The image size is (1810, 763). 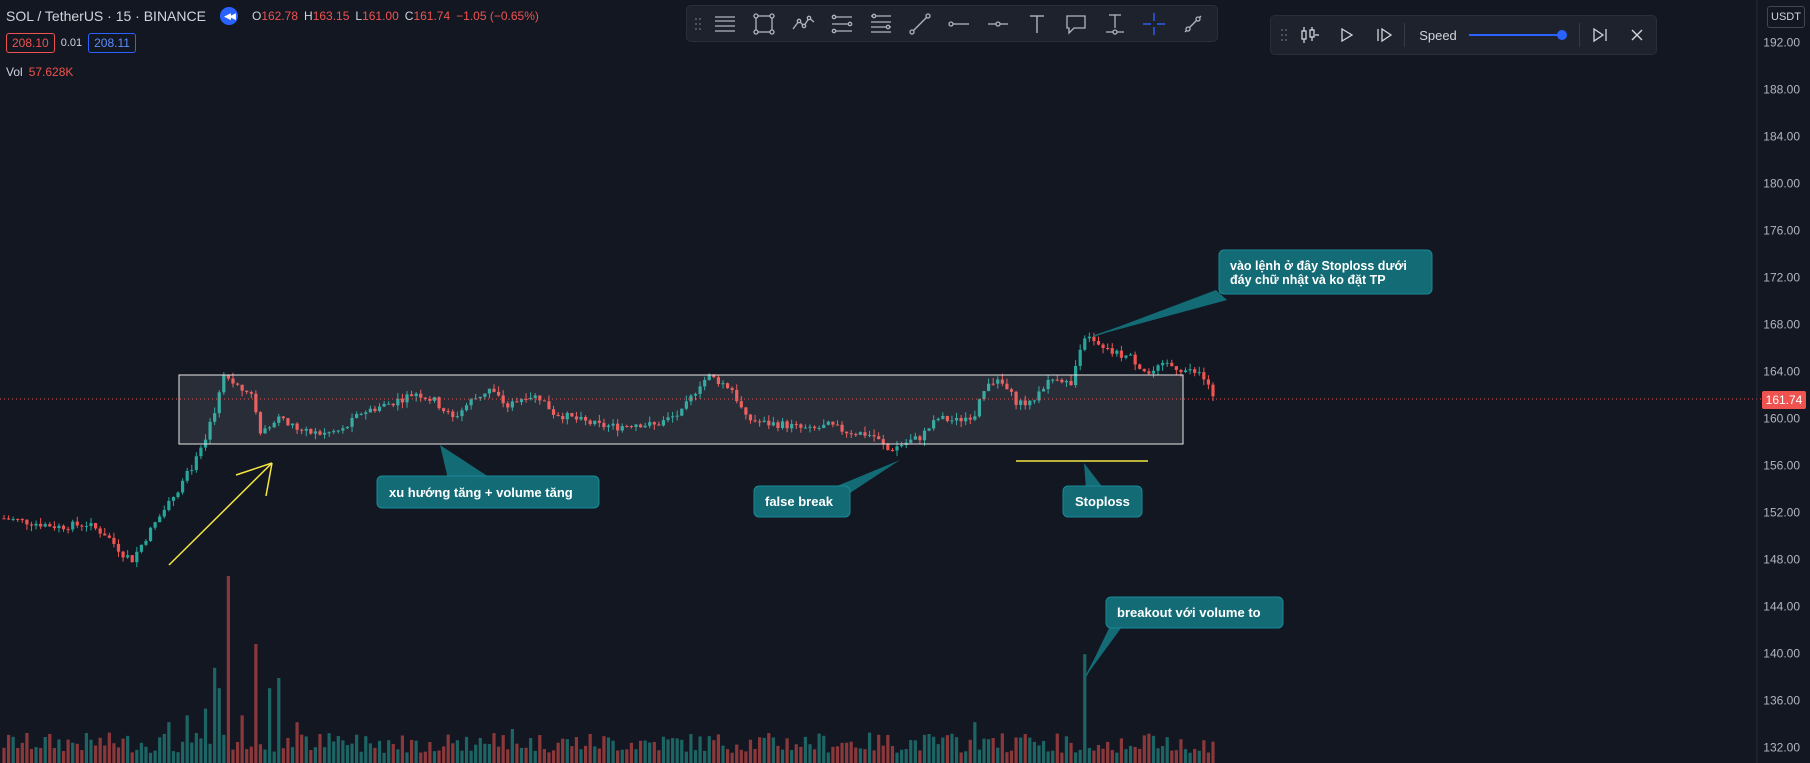 I want to click on horizontal-line-icon, so click(x=997, y=23).